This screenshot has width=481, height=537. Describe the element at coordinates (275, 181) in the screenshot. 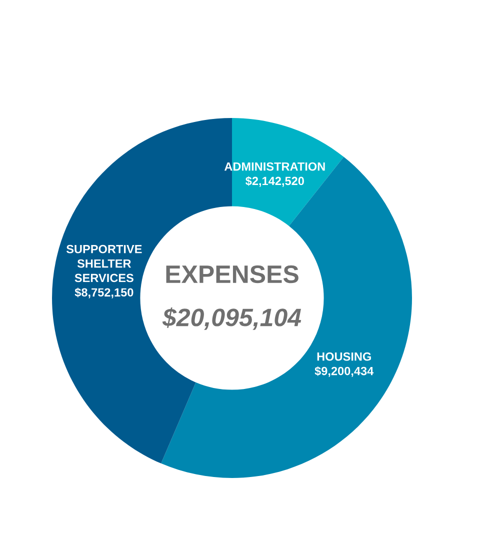

I see `data-label: $2,142,520` at that location.